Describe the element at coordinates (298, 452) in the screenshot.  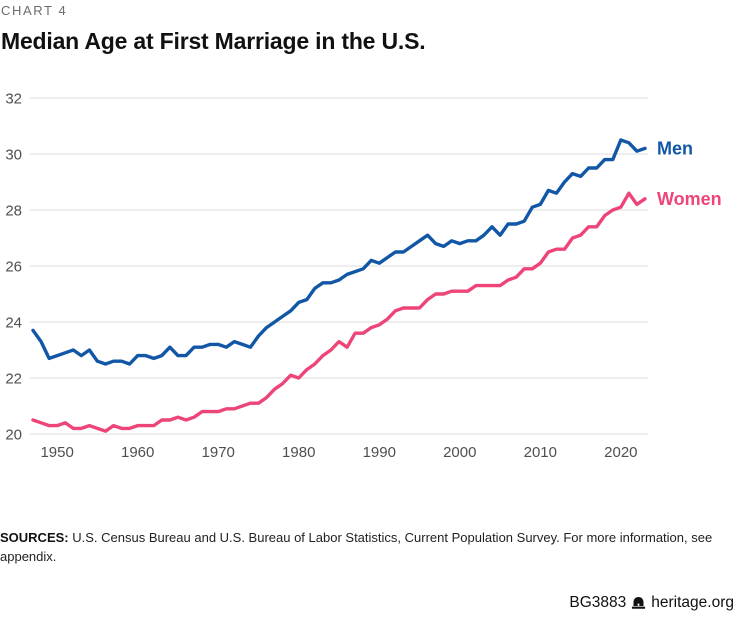
I see `x-tick-label: 1980` at that location.